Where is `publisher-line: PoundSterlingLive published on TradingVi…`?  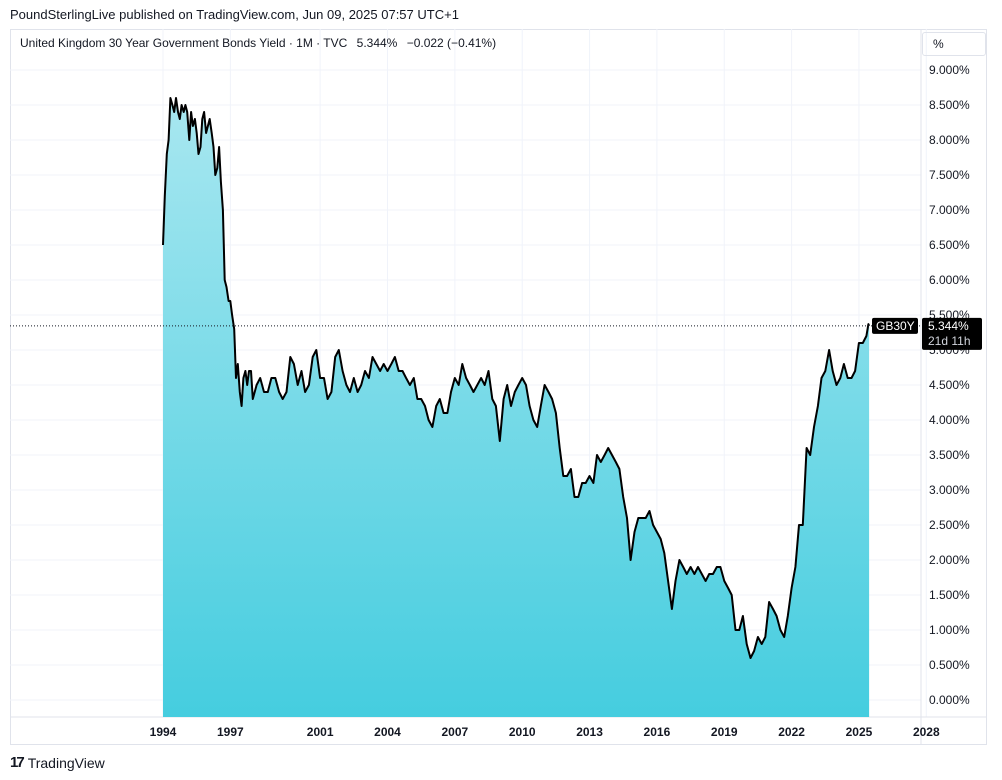
publisher-line: PoundSterlingLive published on TradingVi… is located at coordinates (234, 14).